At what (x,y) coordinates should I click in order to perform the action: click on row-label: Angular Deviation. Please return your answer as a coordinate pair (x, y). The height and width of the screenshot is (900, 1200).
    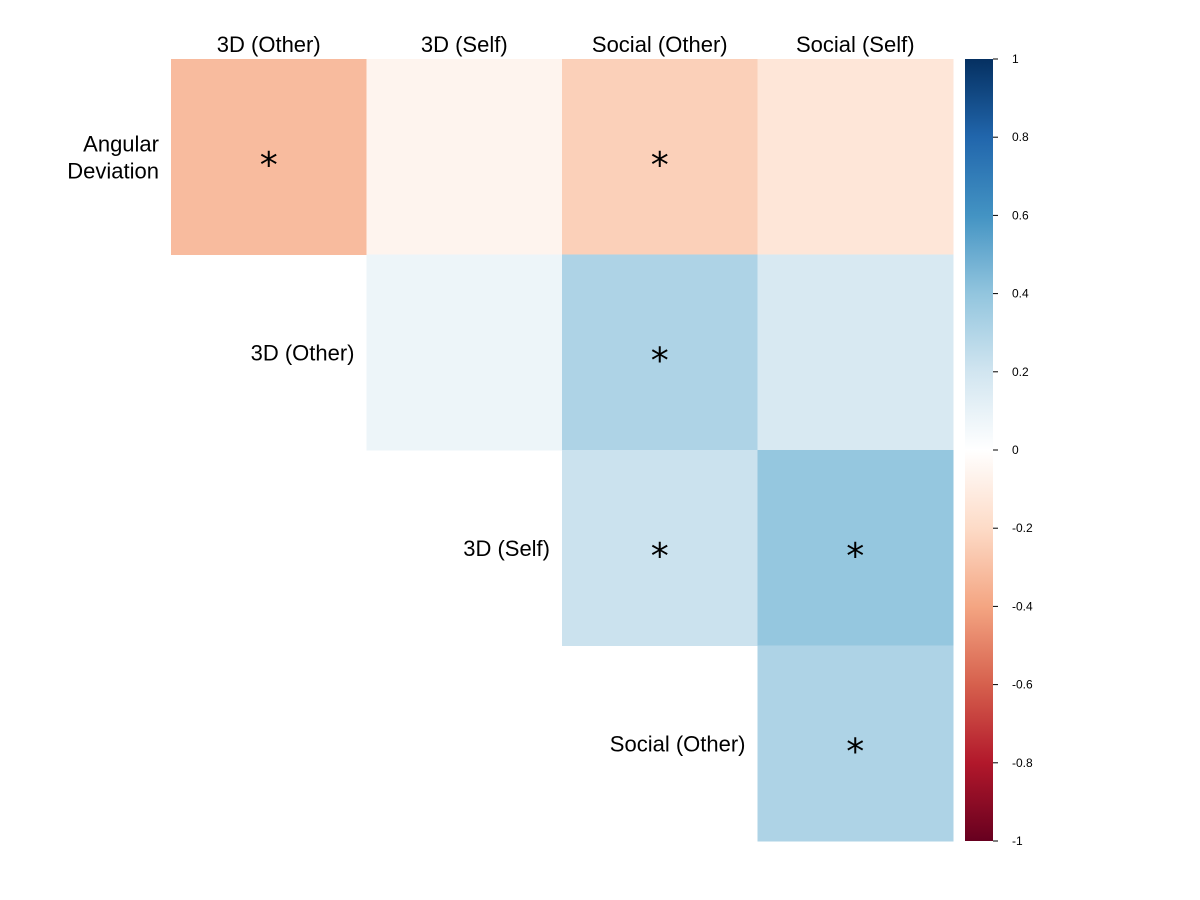
    Looking at the image, I should click on (113, 157).